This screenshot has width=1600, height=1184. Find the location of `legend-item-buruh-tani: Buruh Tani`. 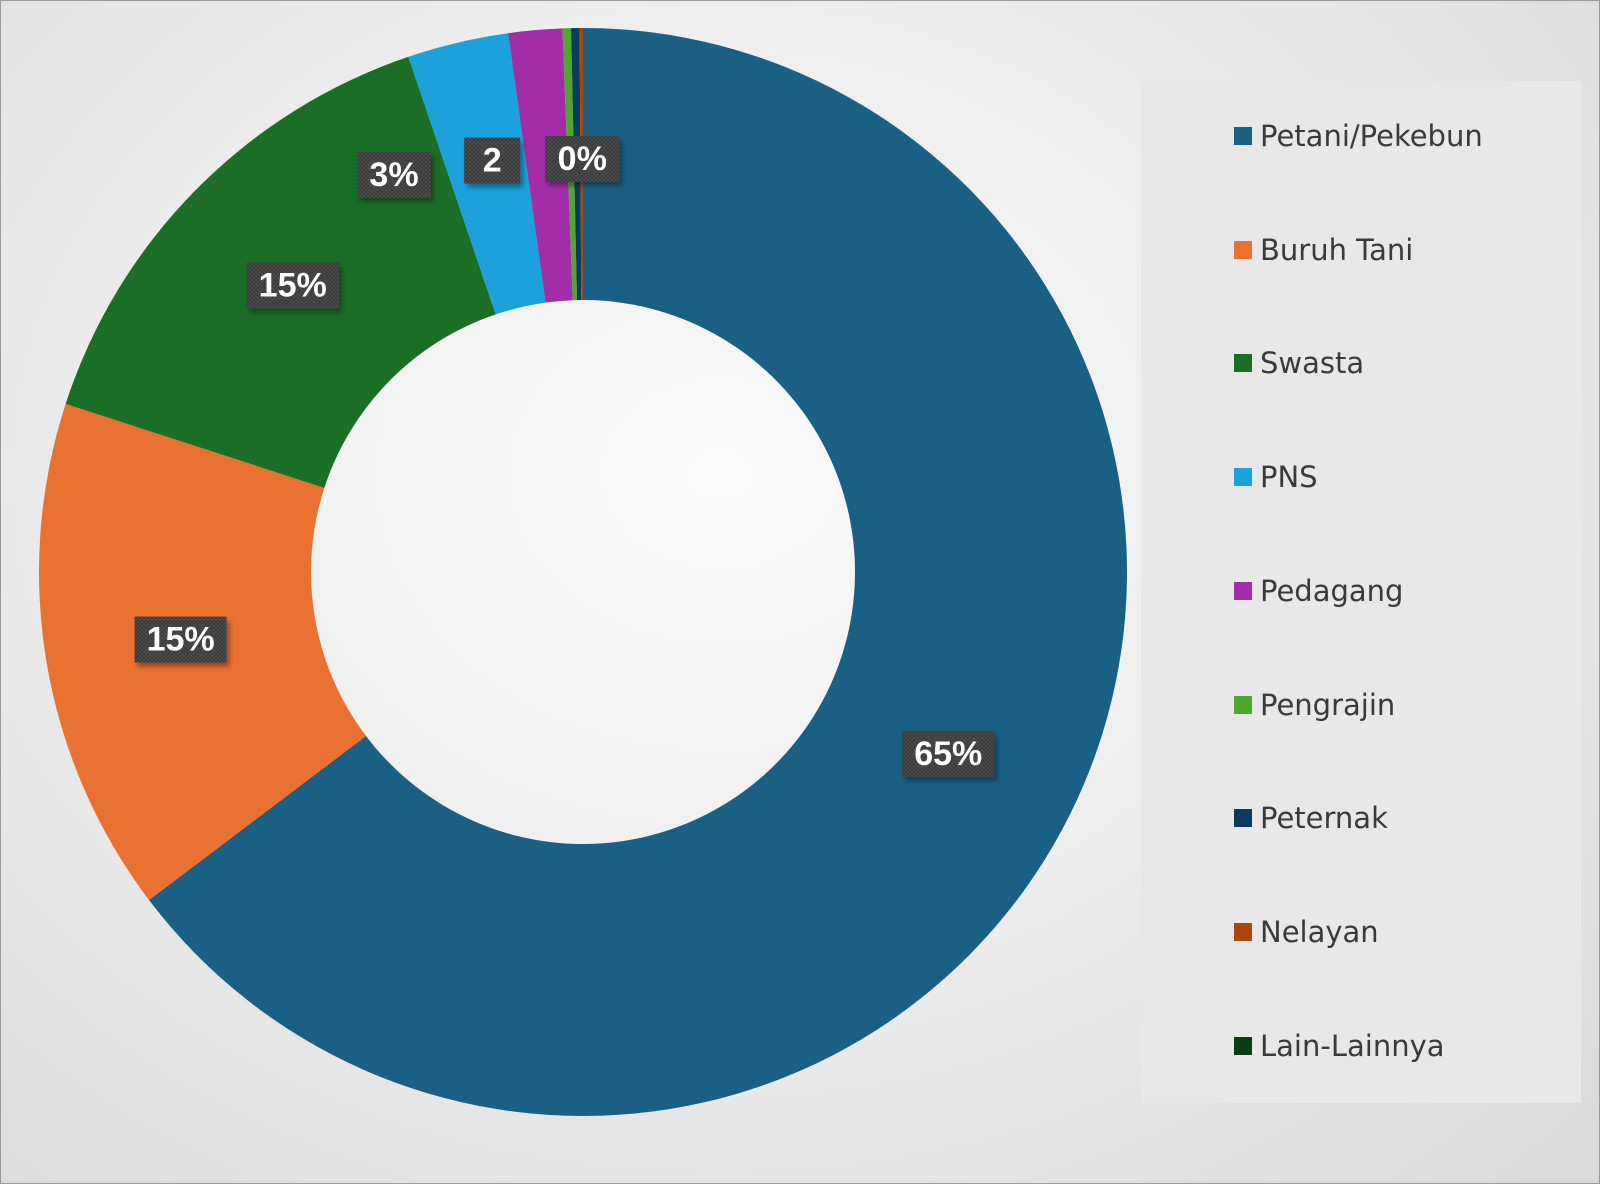

legend-item-buruh-tani: Buruh Tani is located at coordinates (1323, 250).